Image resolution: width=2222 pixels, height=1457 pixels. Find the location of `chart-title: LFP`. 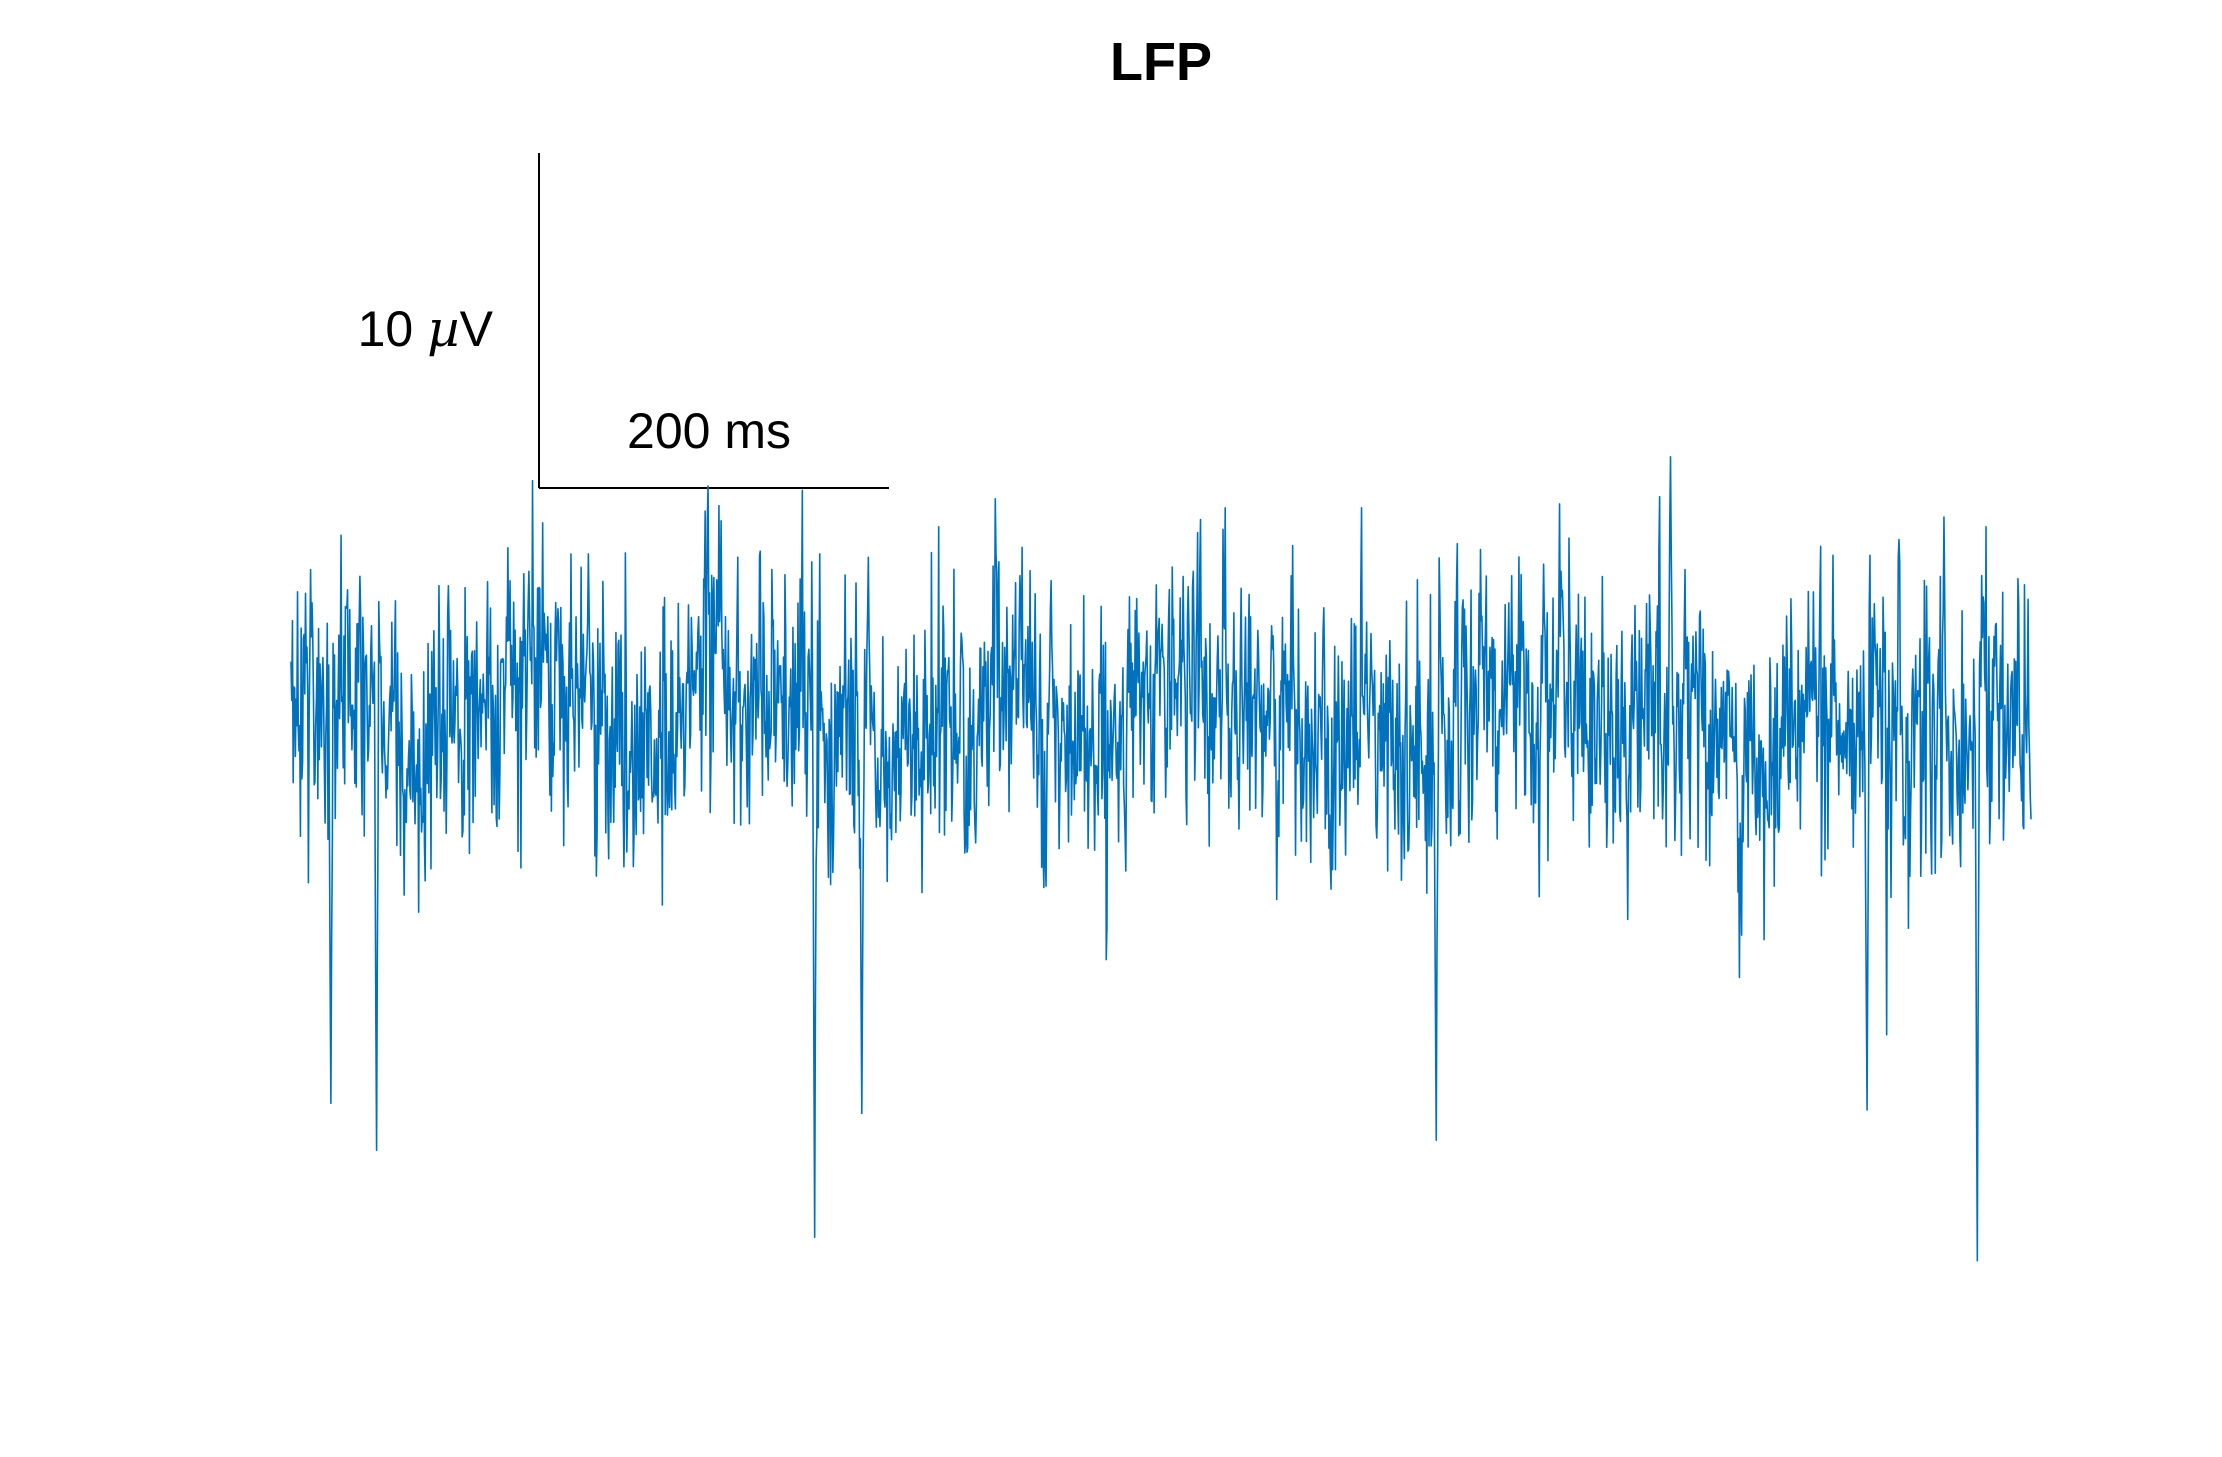

chart-title: LFP is located at coordinates (1161, 62).